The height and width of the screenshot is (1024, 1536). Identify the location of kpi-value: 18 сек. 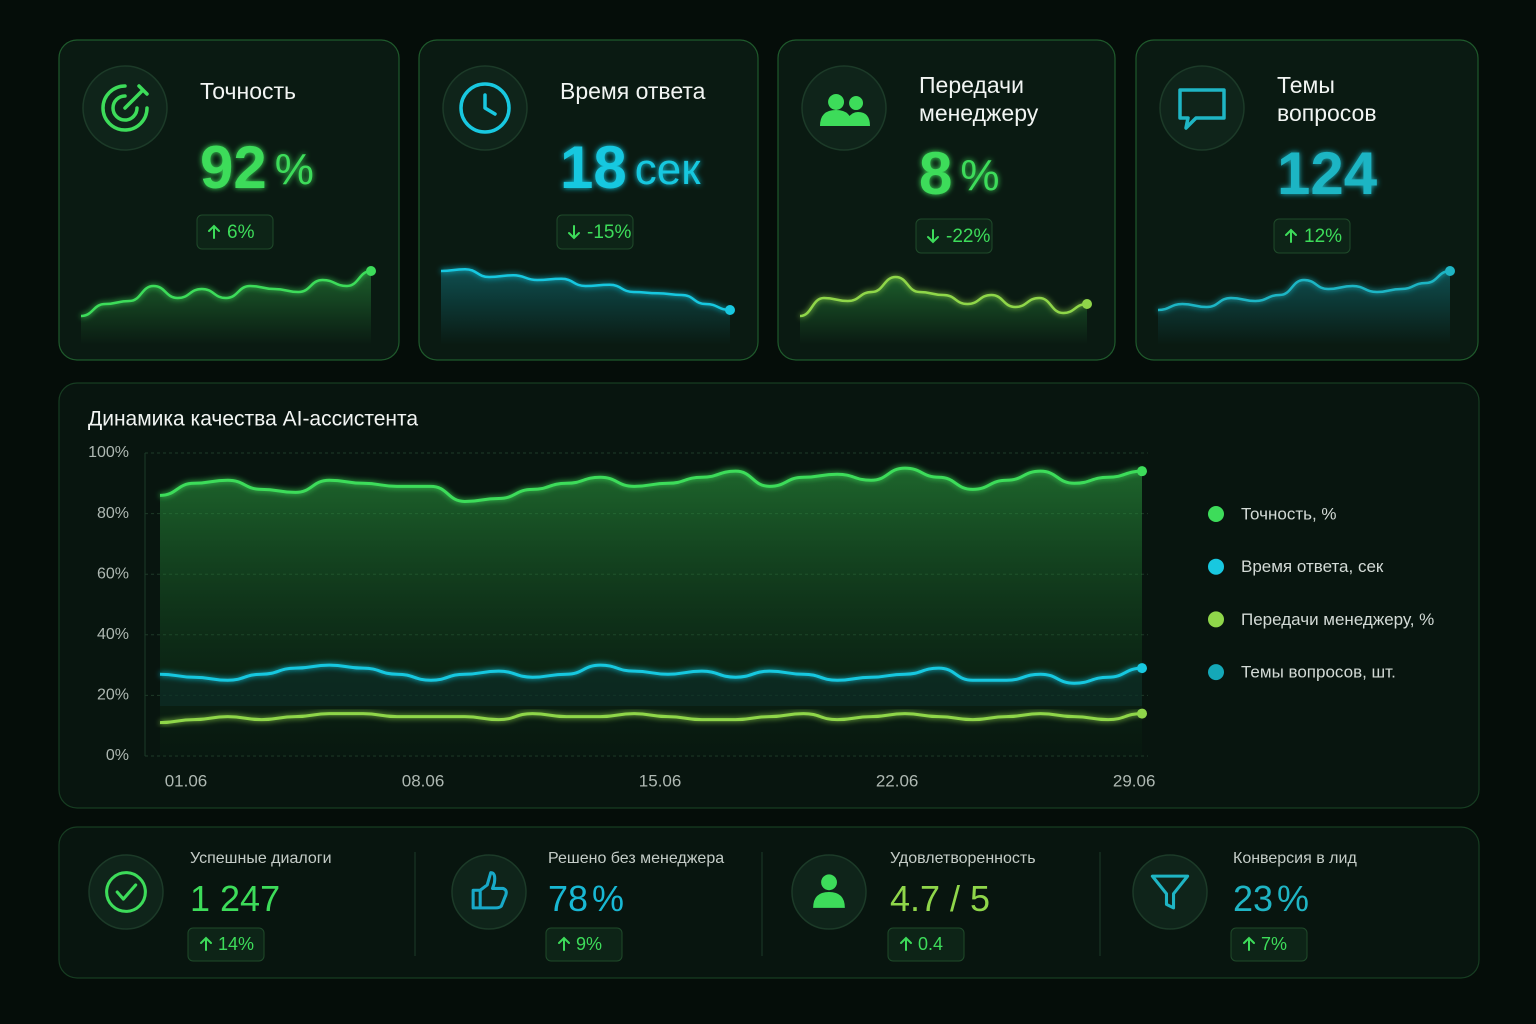
(630, 167).